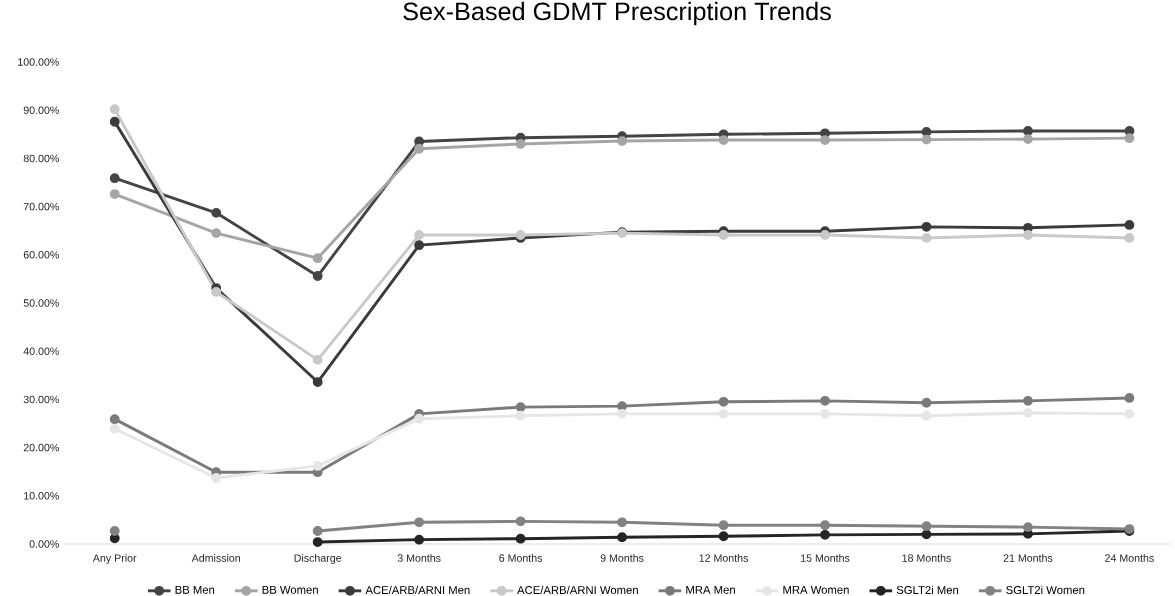 The image size is (1175, 596). Describe the element at coordinates (44, 544) in the screenshot. I see `y-tick-label: 0.00%` at that location.